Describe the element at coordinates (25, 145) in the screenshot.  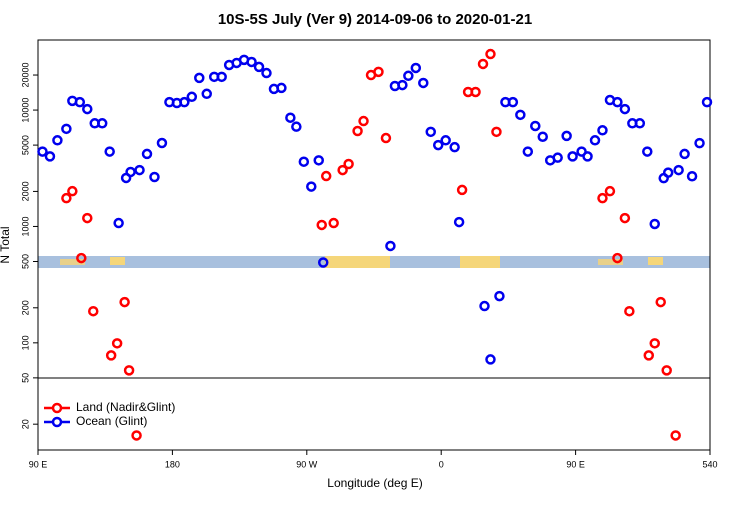
I see `y-tick-label: 5000` at that location.